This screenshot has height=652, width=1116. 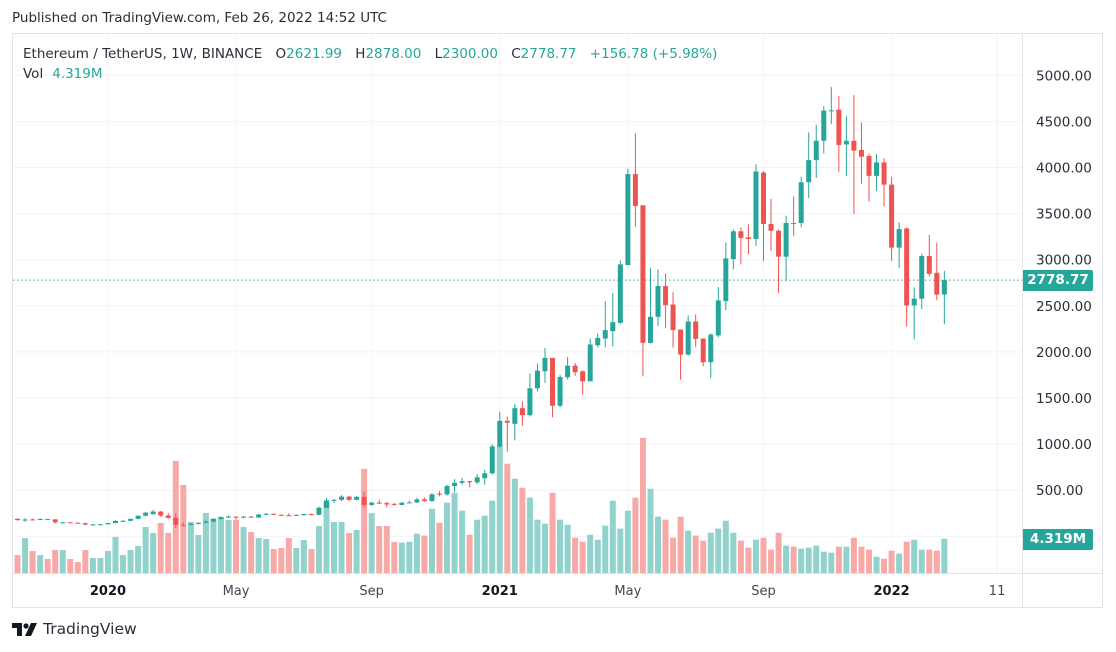 I want to click on tradingview-logo-icon, so click(x=24, y=629).